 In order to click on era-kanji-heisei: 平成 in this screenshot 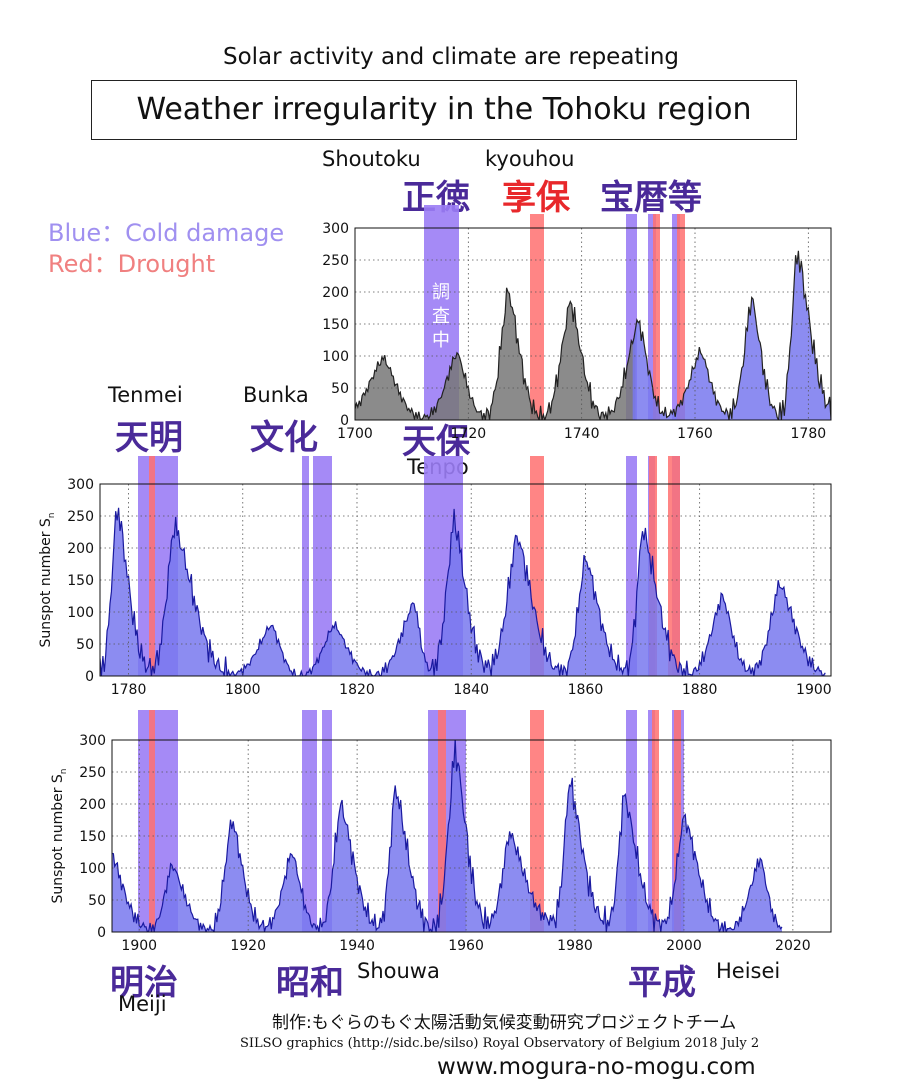, I will do `click(662, 983)`.